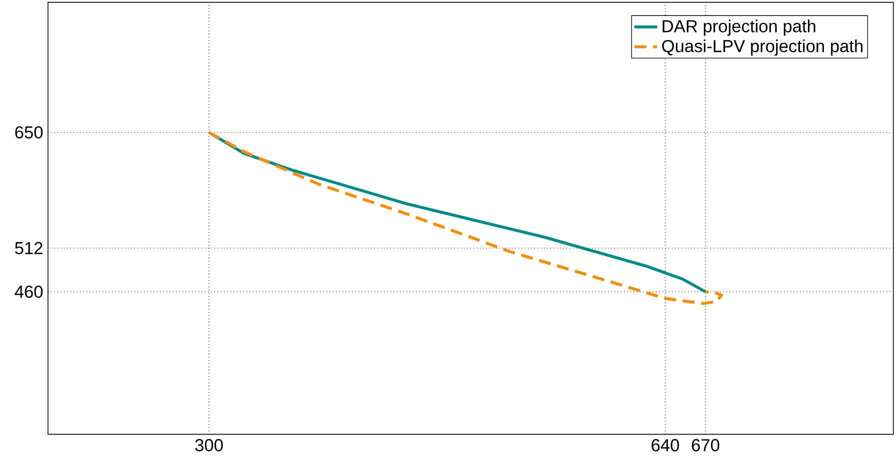  I want to click on legend-label: DAR projection path, so click(739, 28).